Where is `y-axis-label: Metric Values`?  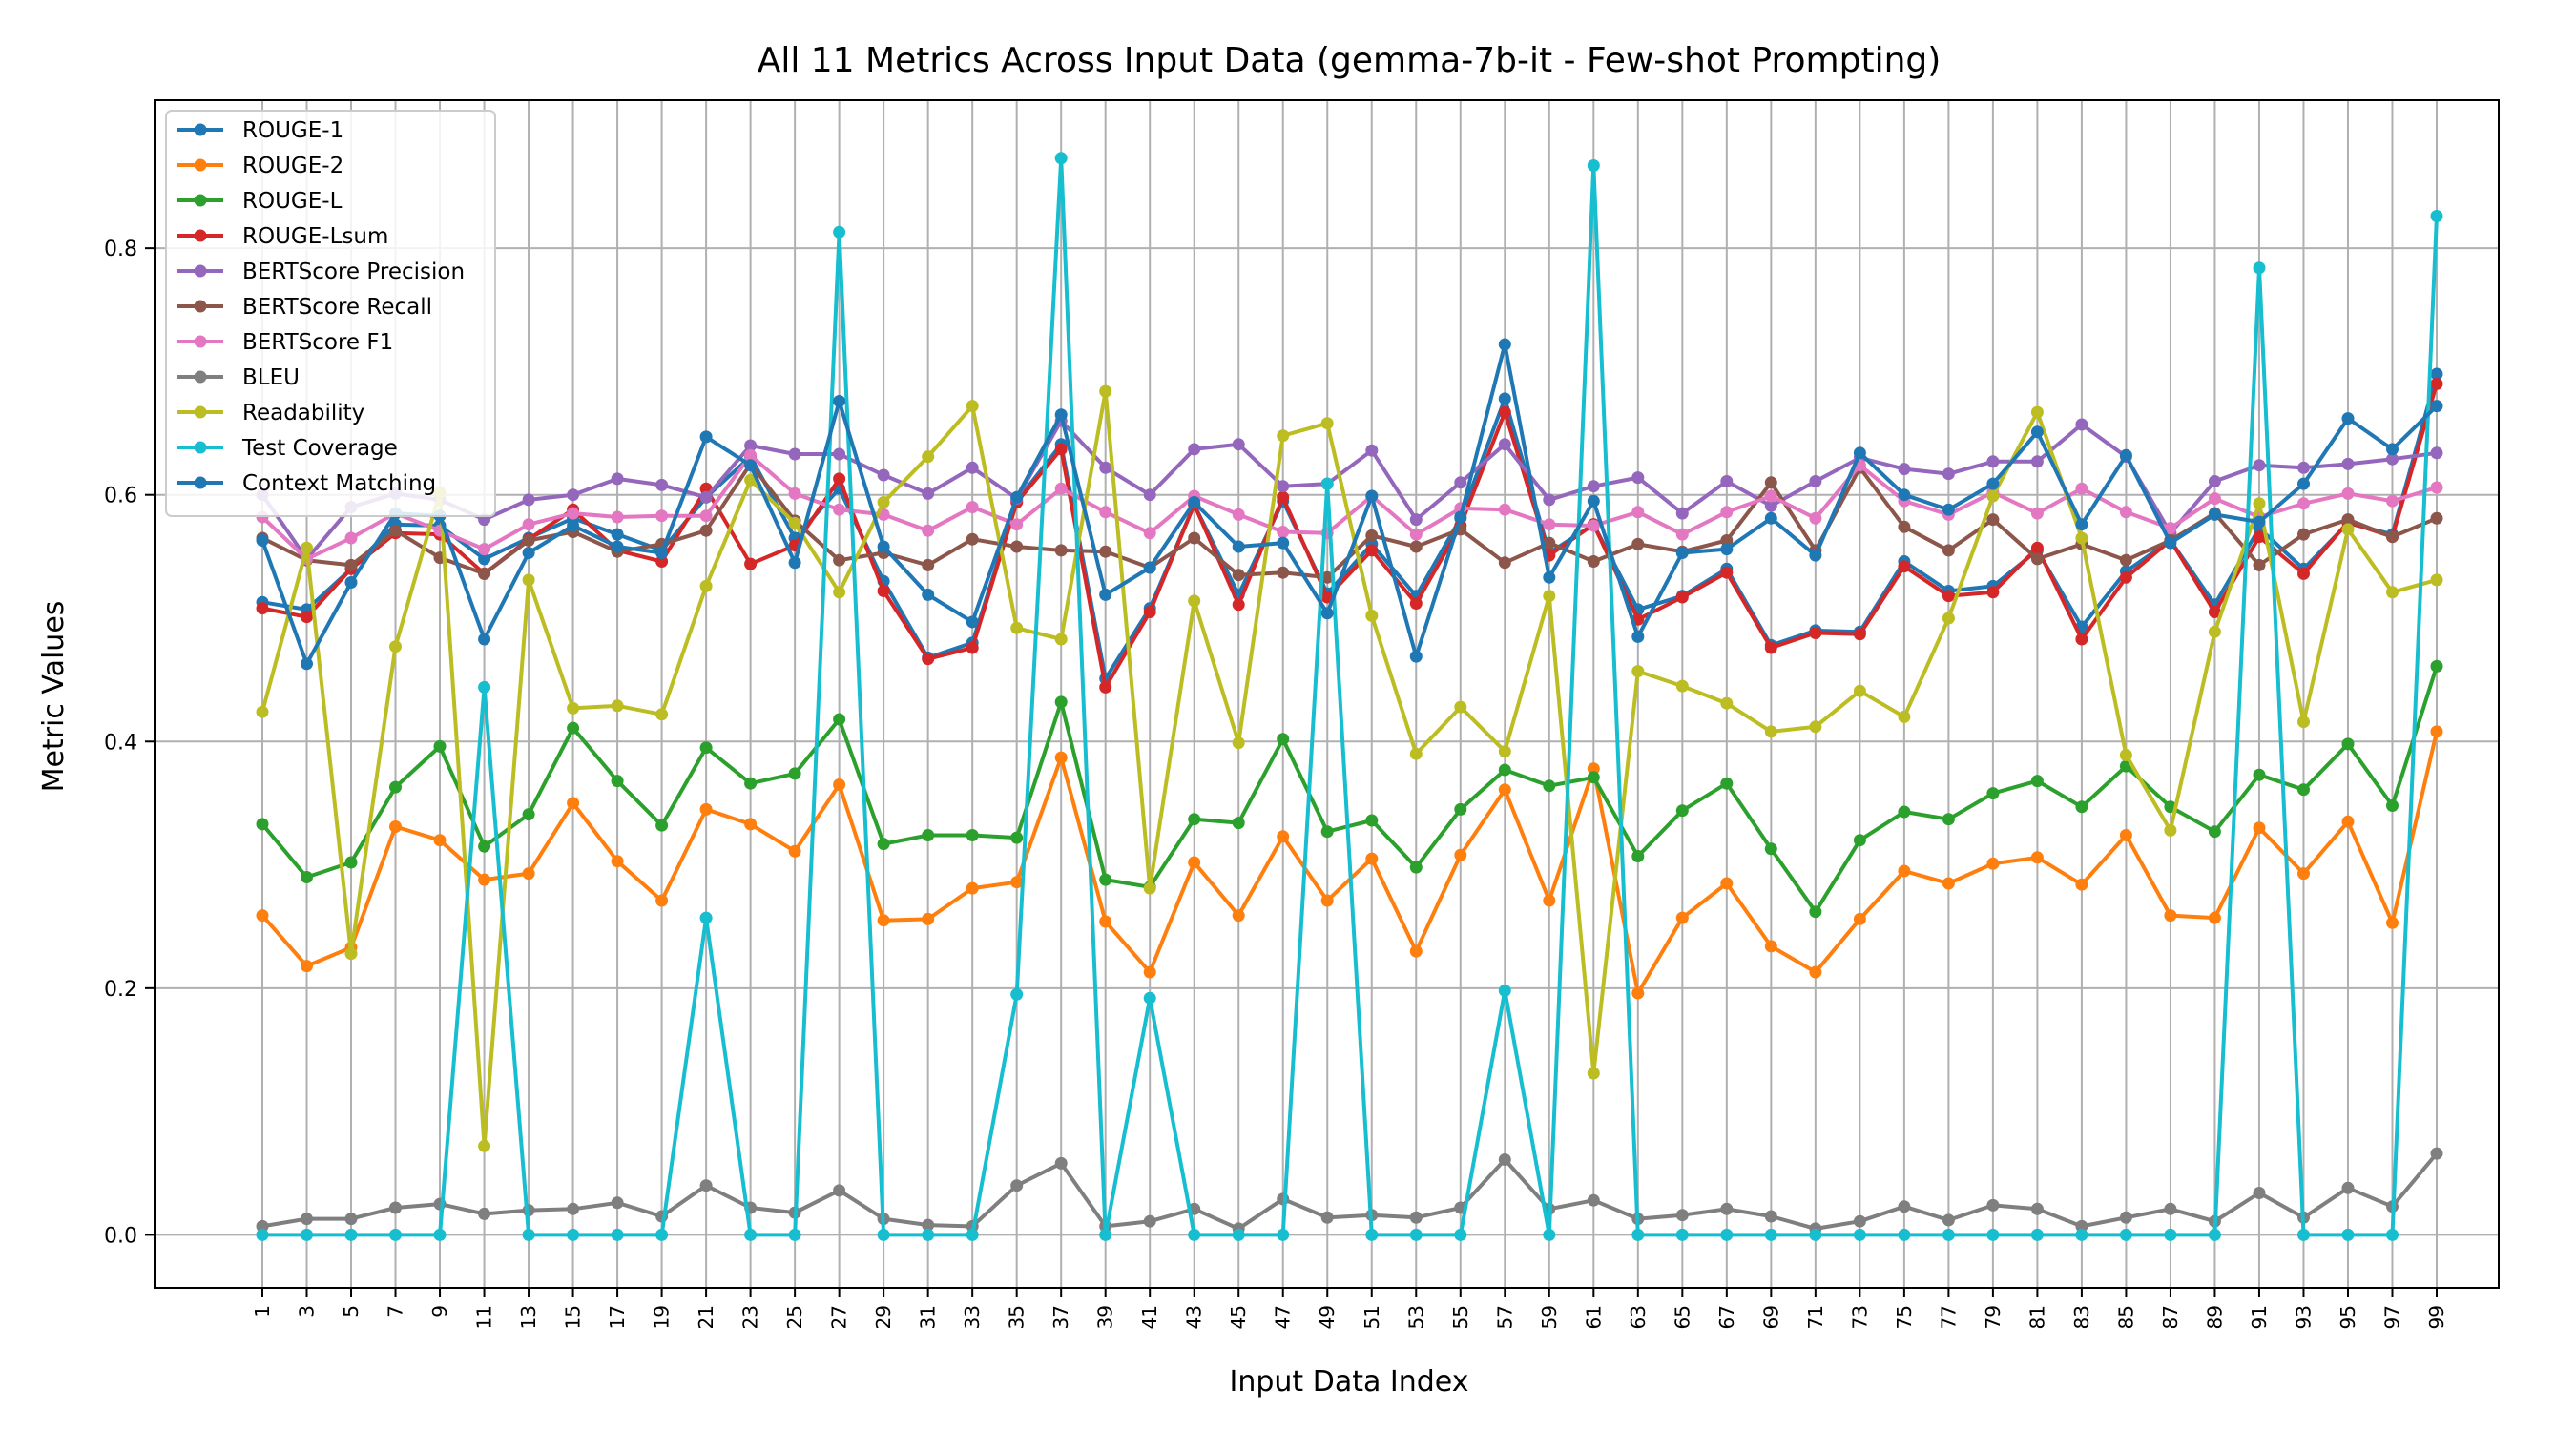
y-axis-label: Metric Values is located at coordinates (54, 697).